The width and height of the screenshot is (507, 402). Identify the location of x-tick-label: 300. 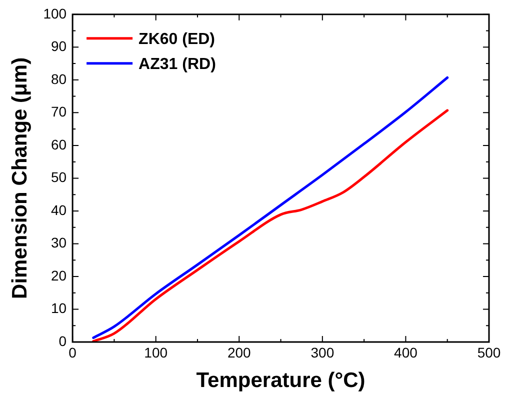
(322, 352).